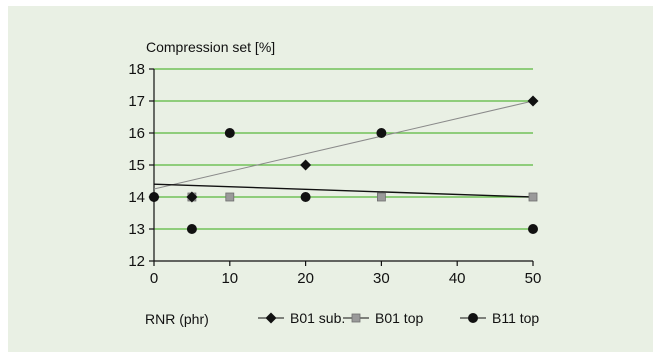 The height and width of the screenshot is (358, 661). I want to click on x-axis-label: RNR (phr), so click(177, 319).